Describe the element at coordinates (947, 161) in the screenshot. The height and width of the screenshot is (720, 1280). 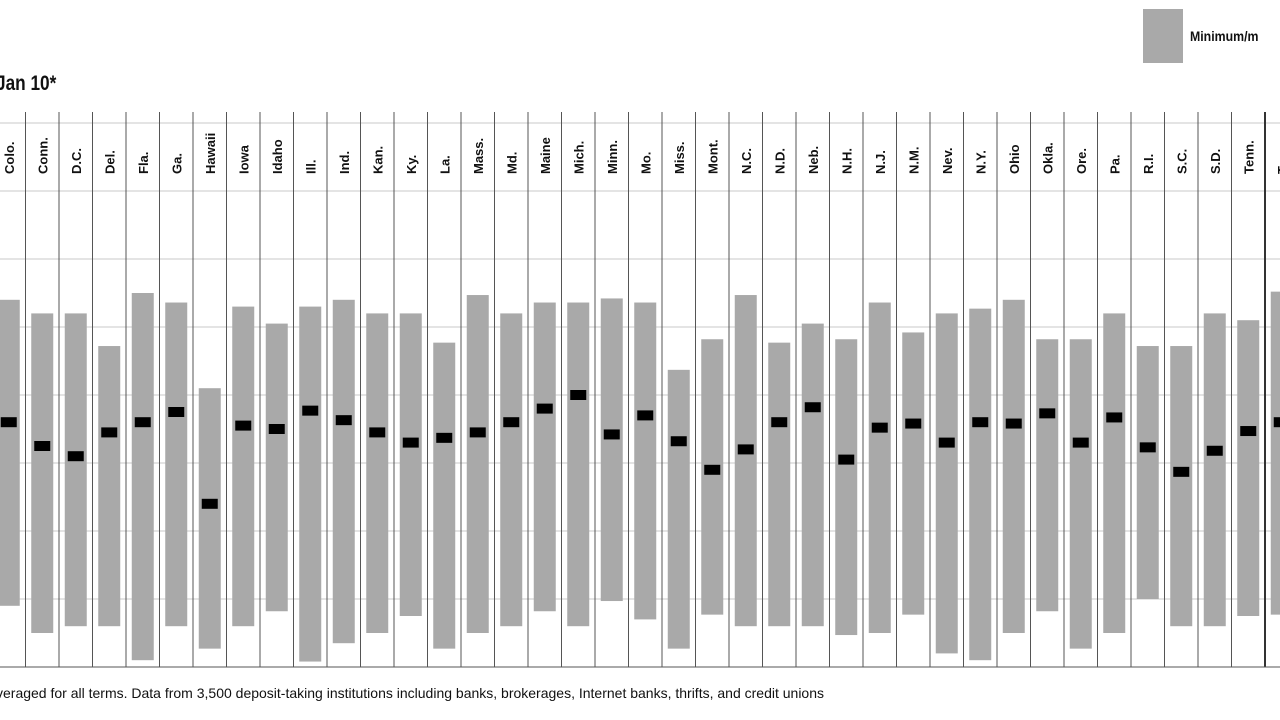
I see `state-label: Nev.` at that location.